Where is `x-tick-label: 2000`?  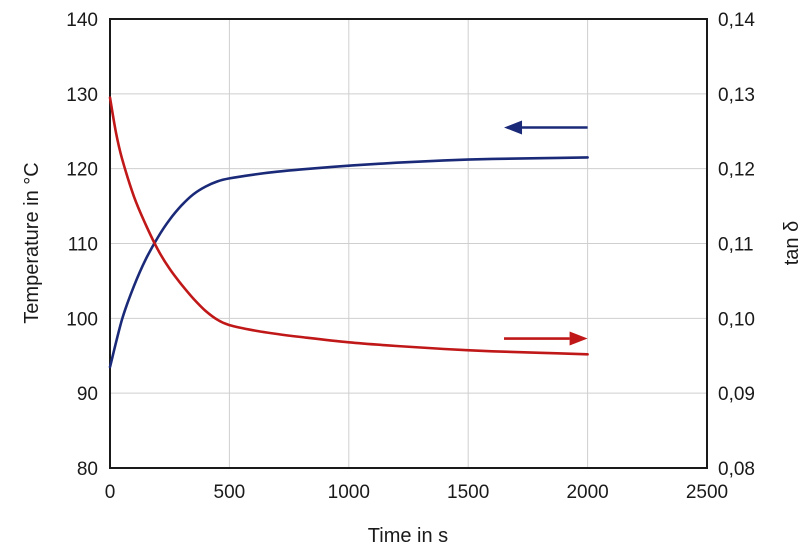
x-tick-label: 2000 is located at coordinates (587, 492).